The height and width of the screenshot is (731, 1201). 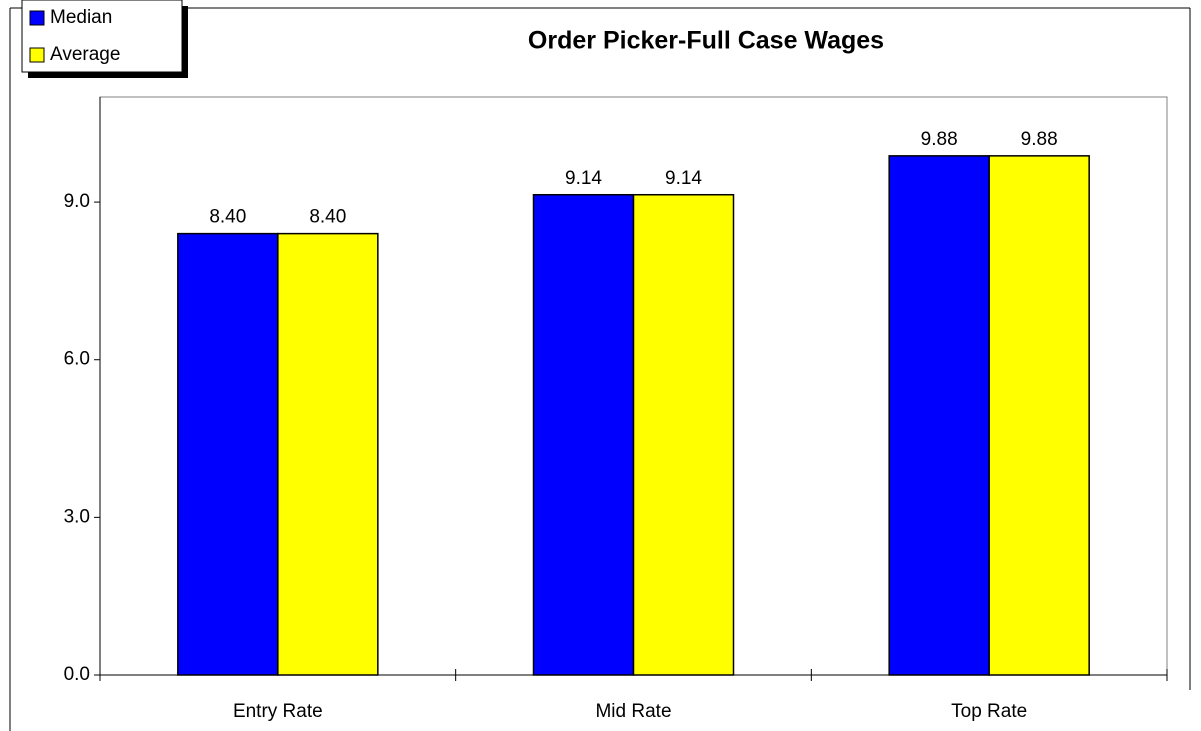 What do you see at coordinates (77, 516) in the screenshot?
I see `y-tick-label: 3.0` at bounding box center [77, 516].